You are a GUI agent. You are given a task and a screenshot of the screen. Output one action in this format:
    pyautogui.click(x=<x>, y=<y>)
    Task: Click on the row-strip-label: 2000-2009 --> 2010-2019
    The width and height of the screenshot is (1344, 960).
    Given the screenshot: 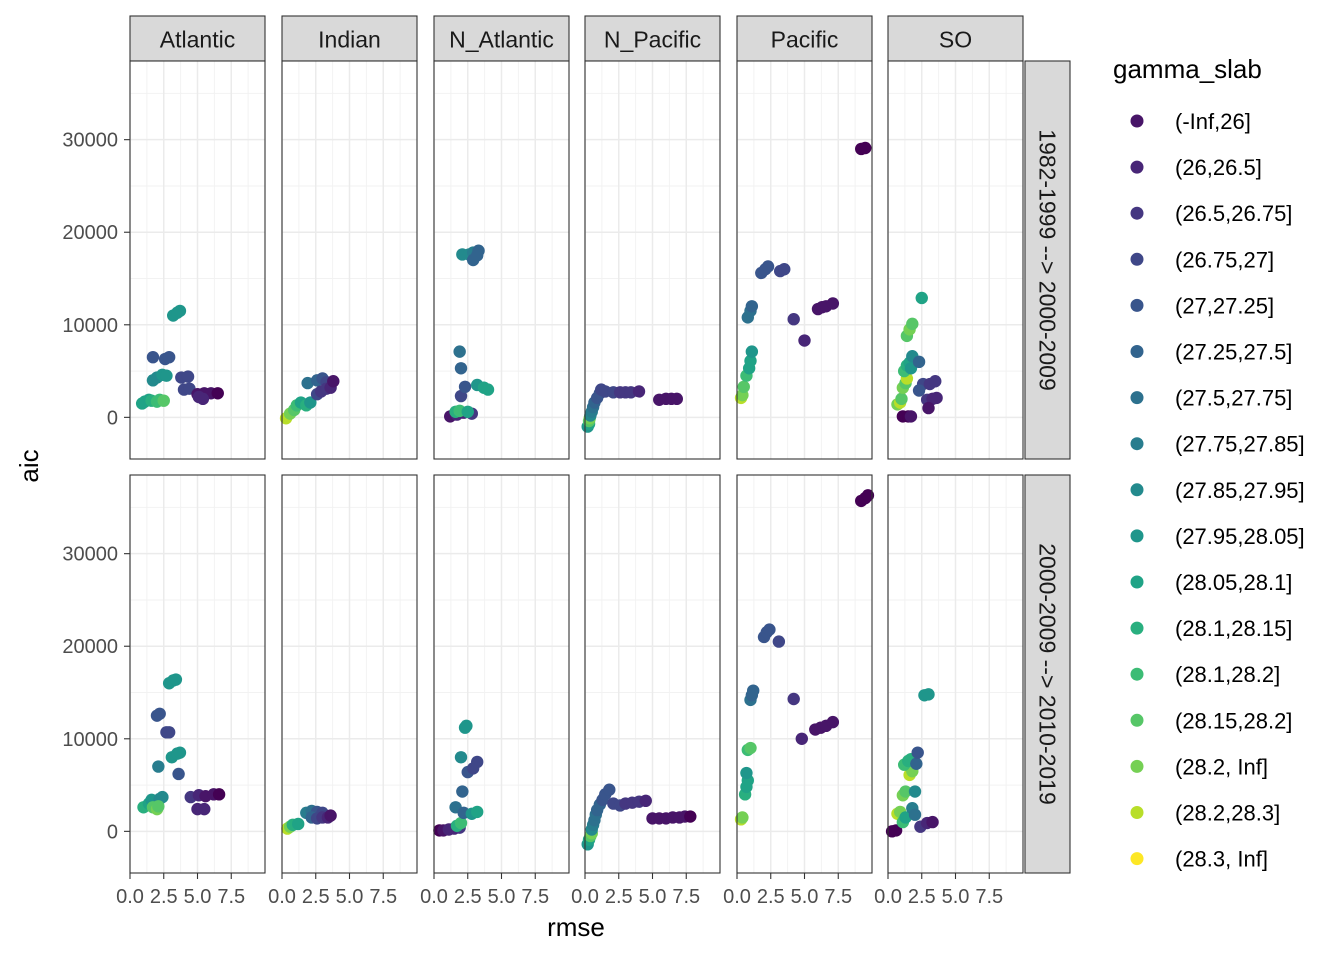 What is the action you would take?
    pyautogui.click(x=1048, y=674)
    